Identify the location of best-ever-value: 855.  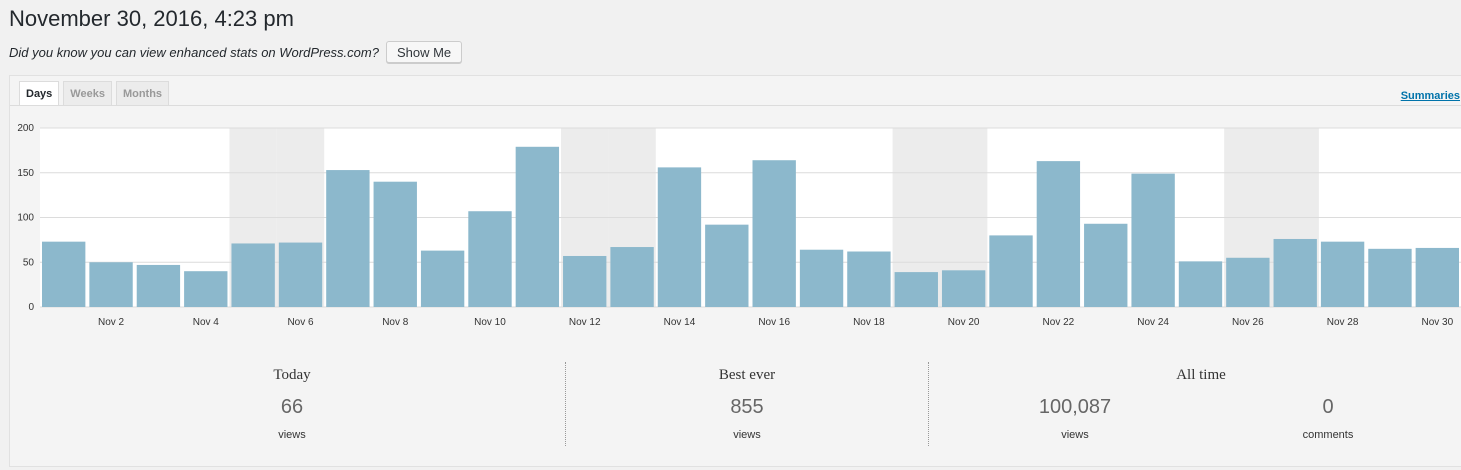
(747, 407).